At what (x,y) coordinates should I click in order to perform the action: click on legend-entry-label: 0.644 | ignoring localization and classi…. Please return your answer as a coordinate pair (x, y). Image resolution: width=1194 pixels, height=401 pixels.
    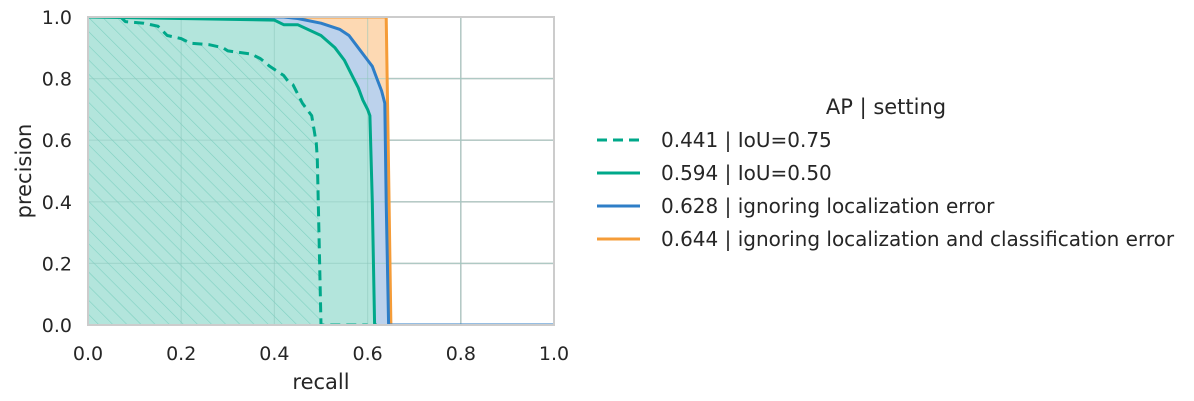
    Looking at the image, I should click on (918, 239).